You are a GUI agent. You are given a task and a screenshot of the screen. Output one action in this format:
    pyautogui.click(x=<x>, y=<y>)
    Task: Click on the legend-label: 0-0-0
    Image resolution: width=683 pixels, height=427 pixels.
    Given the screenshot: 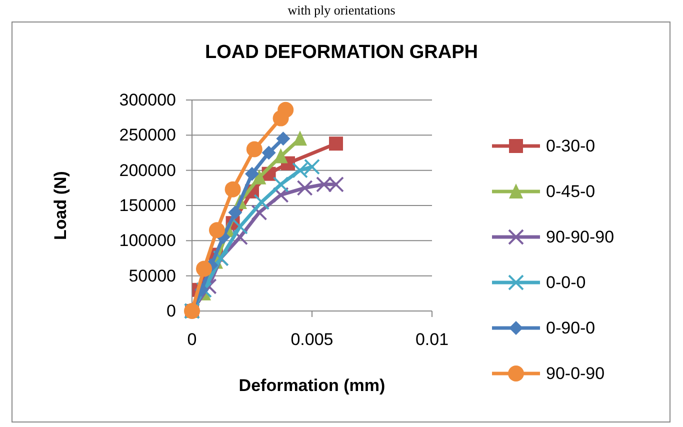 What is the action you would take?
    pyautogui.click(x=566, y=282)
    